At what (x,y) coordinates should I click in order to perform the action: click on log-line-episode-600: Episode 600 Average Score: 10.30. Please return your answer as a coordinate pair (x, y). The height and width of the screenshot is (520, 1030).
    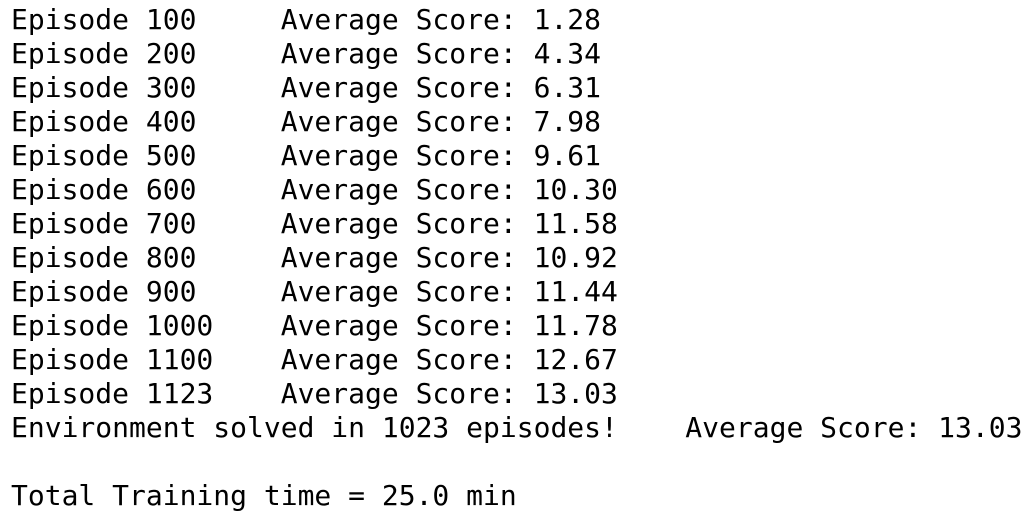
    Looking at the image, I should click on (314, 189).